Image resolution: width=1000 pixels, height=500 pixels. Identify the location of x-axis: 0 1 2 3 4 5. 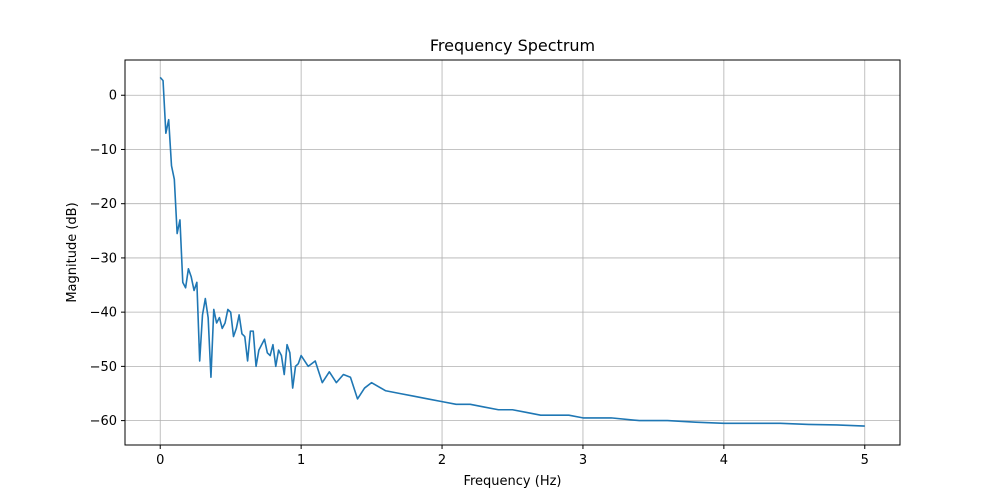
(512, 456).